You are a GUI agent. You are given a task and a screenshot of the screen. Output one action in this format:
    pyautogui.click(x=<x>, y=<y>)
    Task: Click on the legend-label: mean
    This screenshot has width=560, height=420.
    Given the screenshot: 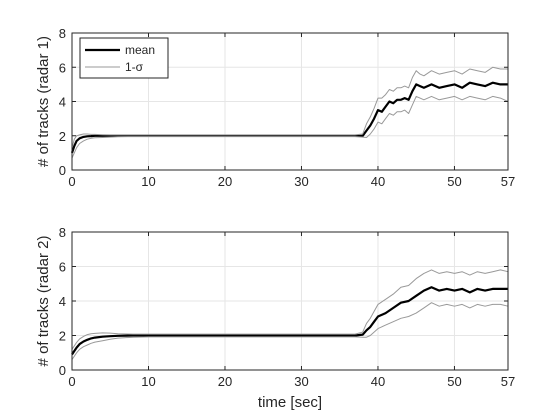 What is the action you would take?
    pyautogui.click(x=140, y=50)
    